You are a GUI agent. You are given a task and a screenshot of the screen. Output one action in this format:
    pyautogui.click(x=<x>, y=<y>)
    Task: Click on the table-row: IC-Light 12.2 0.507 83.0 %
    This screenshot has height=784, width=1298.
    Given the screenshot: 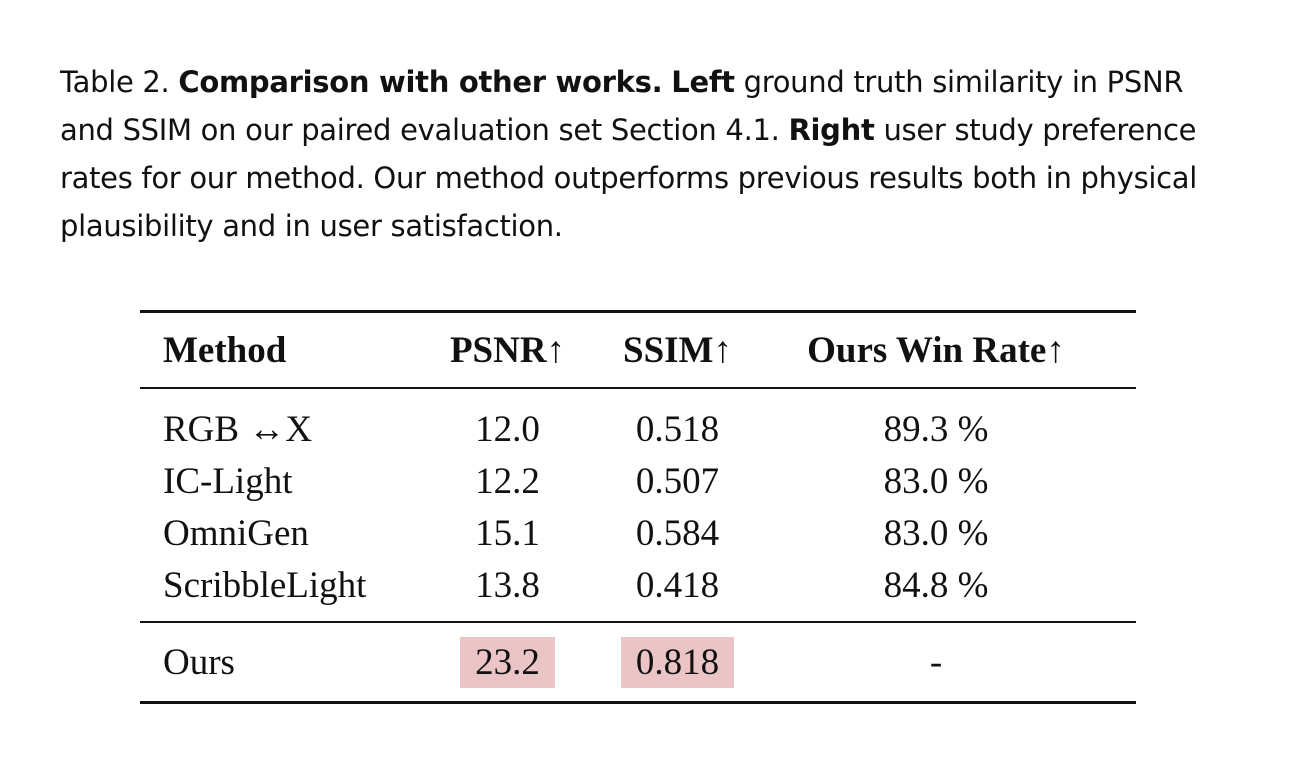 What is the action you would take?
    pyautogui.click(x=638, y=481)
    